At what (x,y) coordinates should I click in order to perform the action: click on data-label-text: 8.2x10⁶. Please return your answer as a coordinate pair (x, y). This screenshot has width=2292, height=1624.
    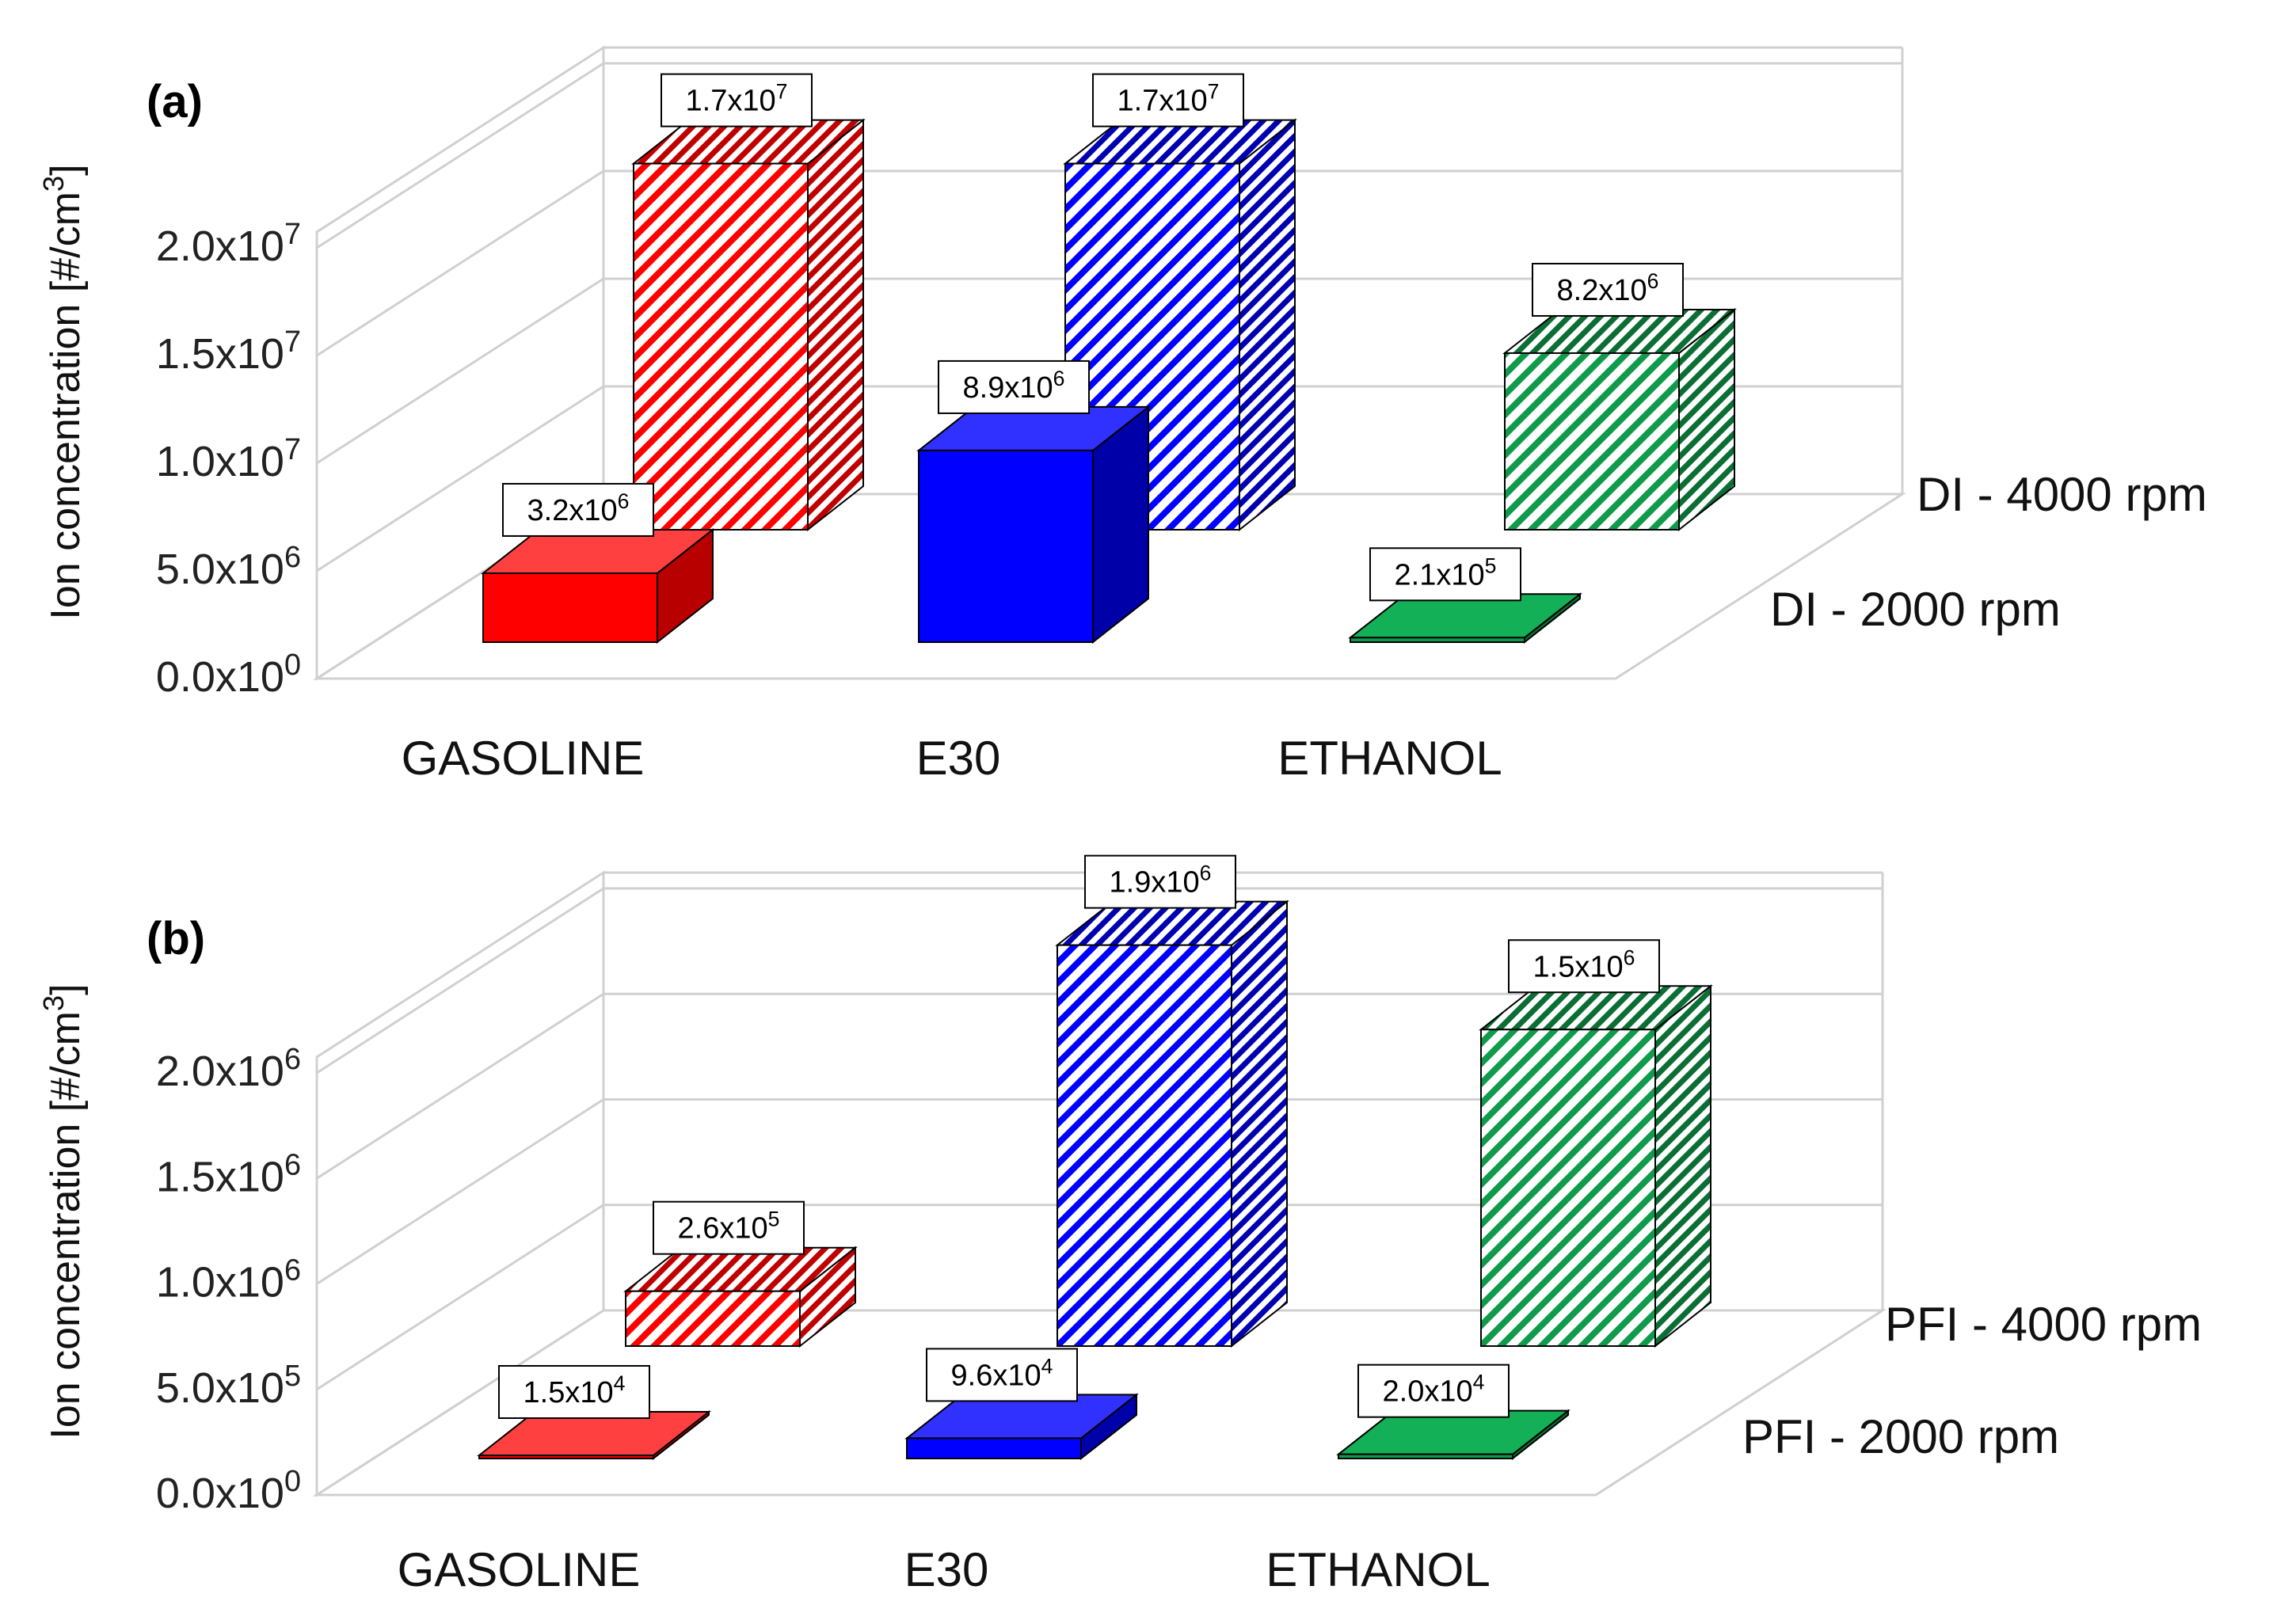
    Looking at the image, I should click on (1608, 288).